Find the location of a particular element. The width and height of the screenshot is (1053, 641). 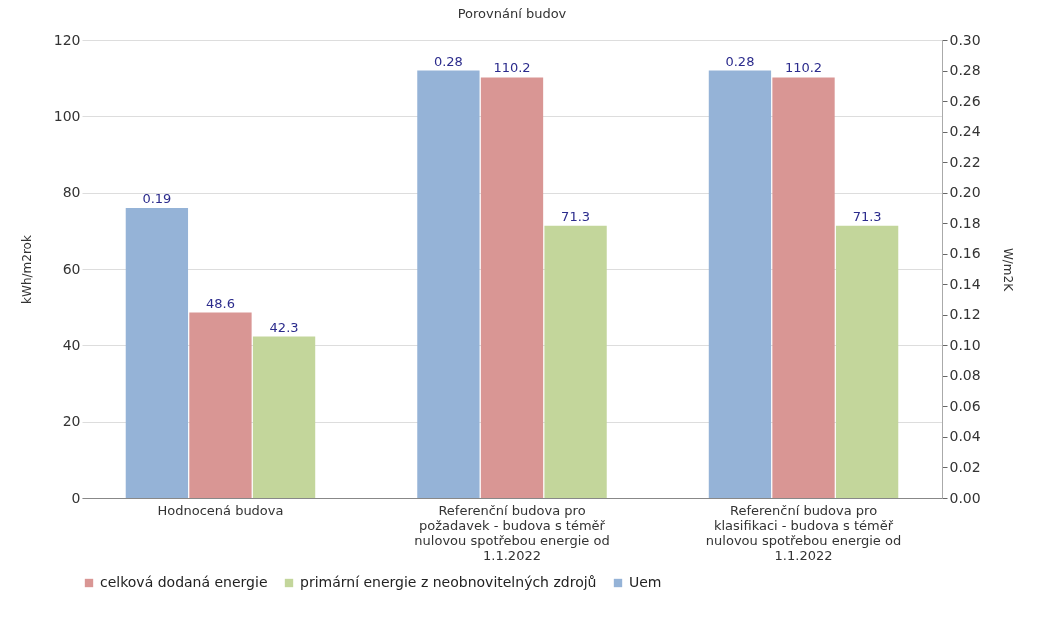

x-tick-label: Hodnocená budova is located at coordinates (220, 510).